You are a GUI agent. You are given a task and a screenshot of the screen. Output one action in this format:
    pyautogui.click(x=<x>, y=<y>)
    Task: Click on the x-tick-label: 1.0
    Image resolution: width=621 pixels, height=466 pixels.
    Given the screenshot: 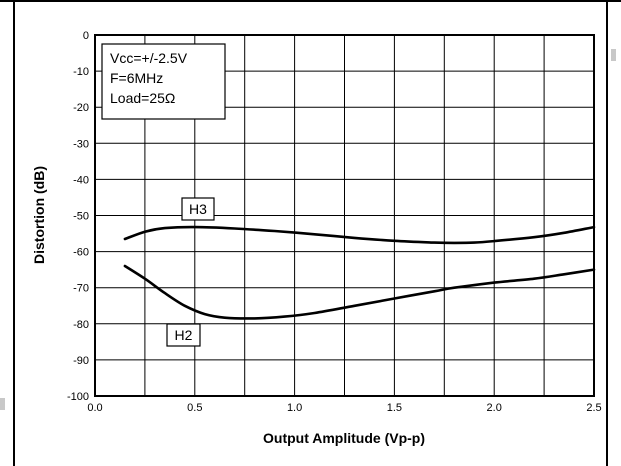 What is the action you would take?
    pyautogui.click(x=294, y=408)
    